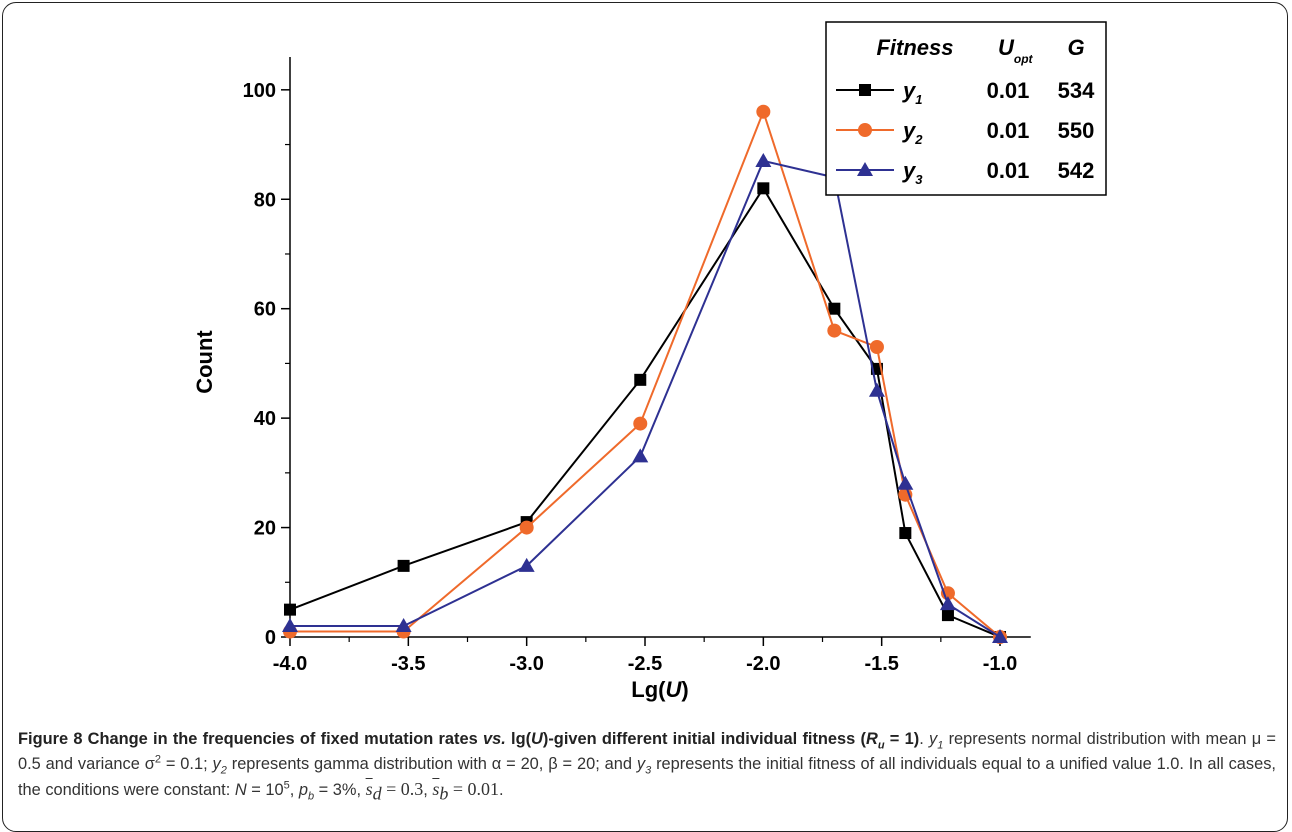 Image resolution: width=1292 pixels, height=832 pixels. What do you see at coordinates (1076, 90) in the screenshot?
I see `legend-g: 534` at bounding box center [1076, 90].